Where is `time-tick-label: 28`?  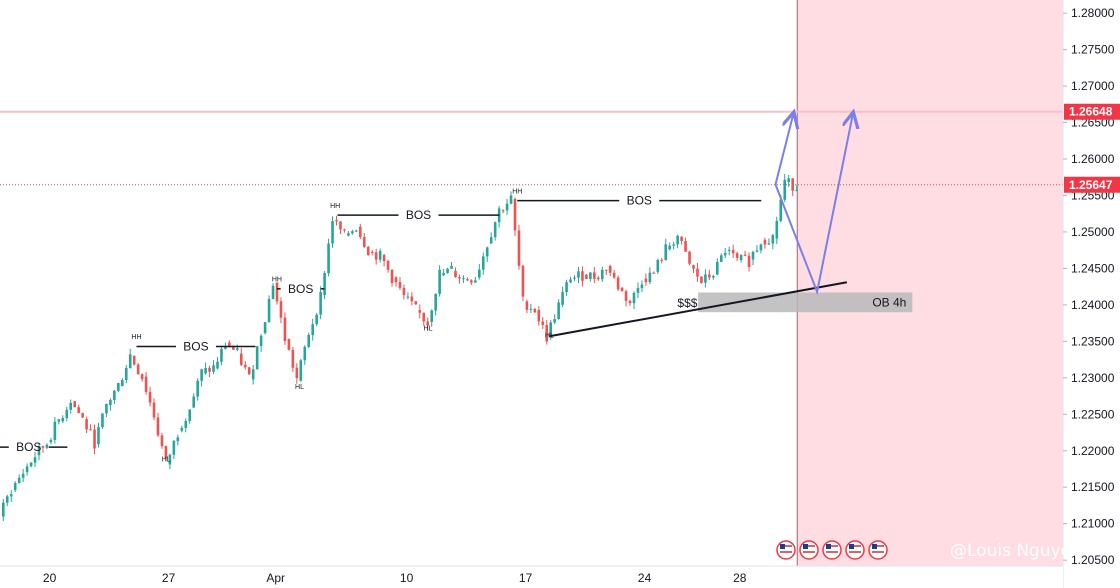 time-tick-label: 28 is located at coordinates (740, 578).